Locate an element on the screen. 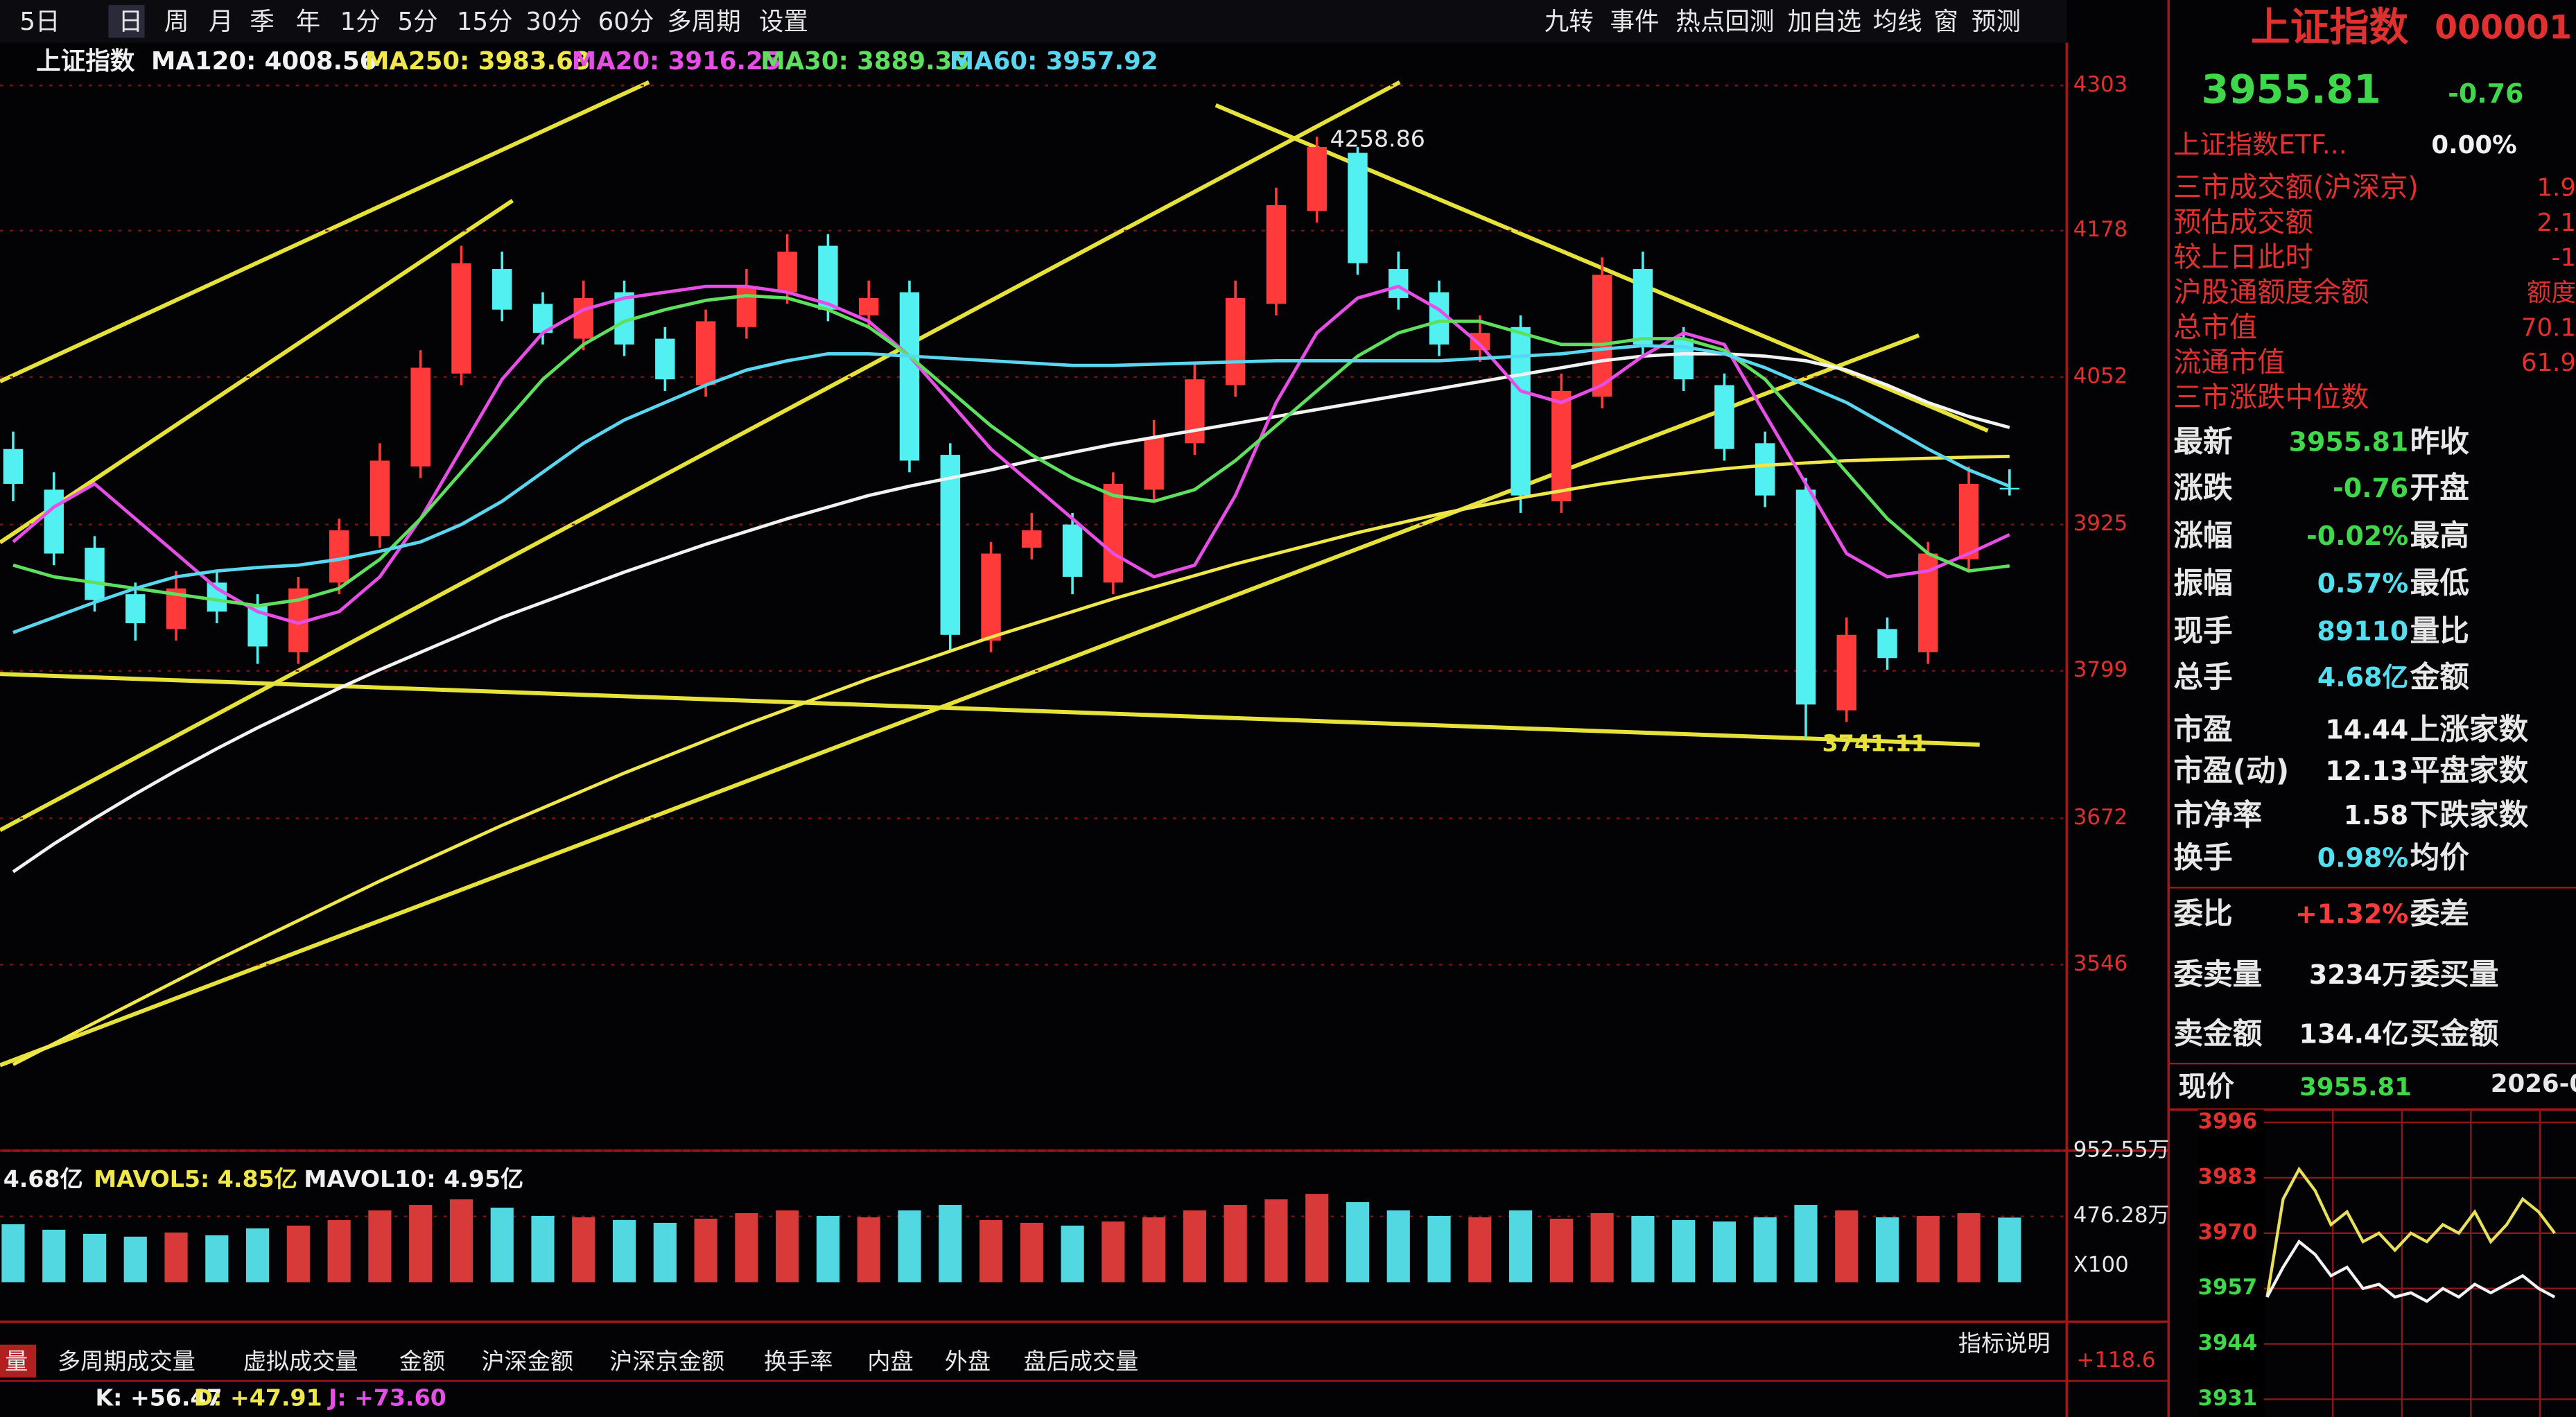  stock-name: 上证指数 is located at coordinates (2330, 27).